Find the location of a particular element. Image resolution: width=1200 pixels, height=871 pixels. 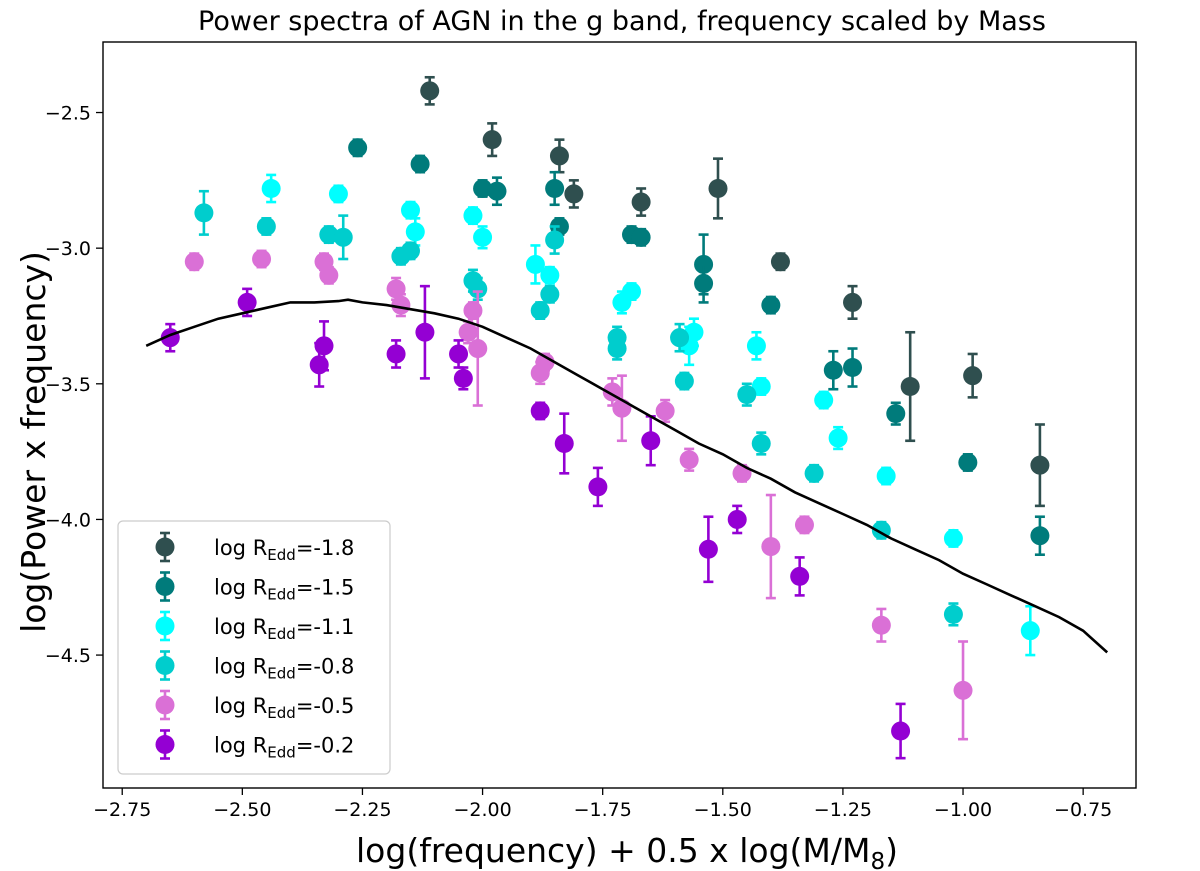

legend-box is located at coordinates (254, 647).